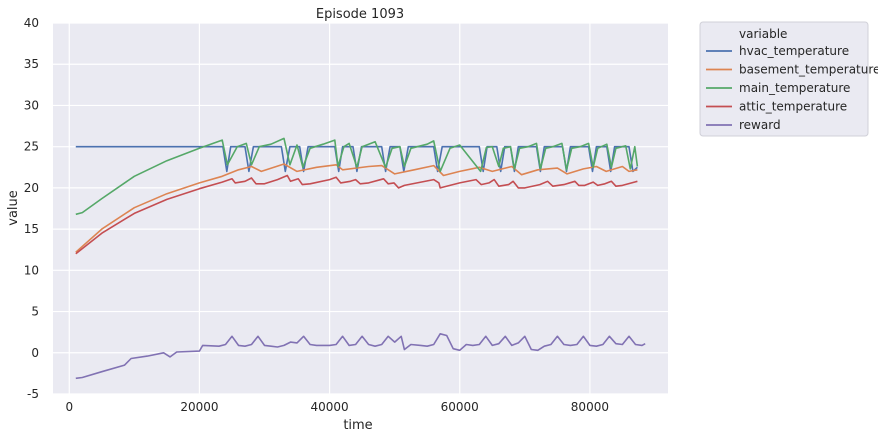 The image size is (878, 440). What do you see at coordinates (794, 51) in the screenshot?
I see `legend-label: hvac_temperature` at bounding box center [794, 51].